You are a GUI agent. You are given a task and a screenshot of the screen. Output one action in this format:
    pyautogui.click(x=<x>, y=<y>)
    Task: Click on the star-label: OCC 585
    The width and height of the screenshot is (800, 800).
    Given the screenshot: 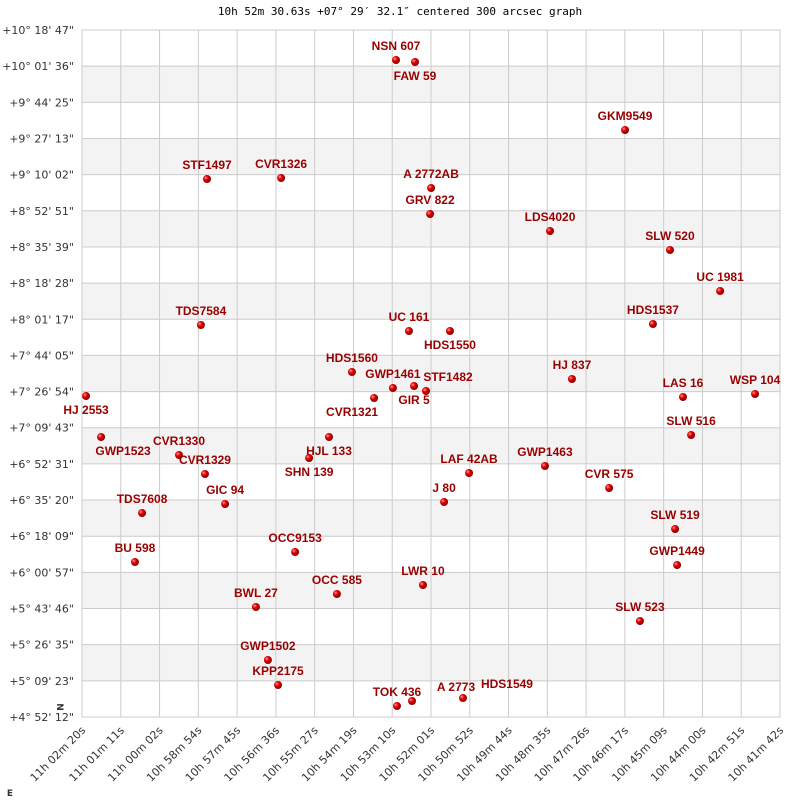 What is the action you would take?
    pyautogui.click(x=337, y=580)
    